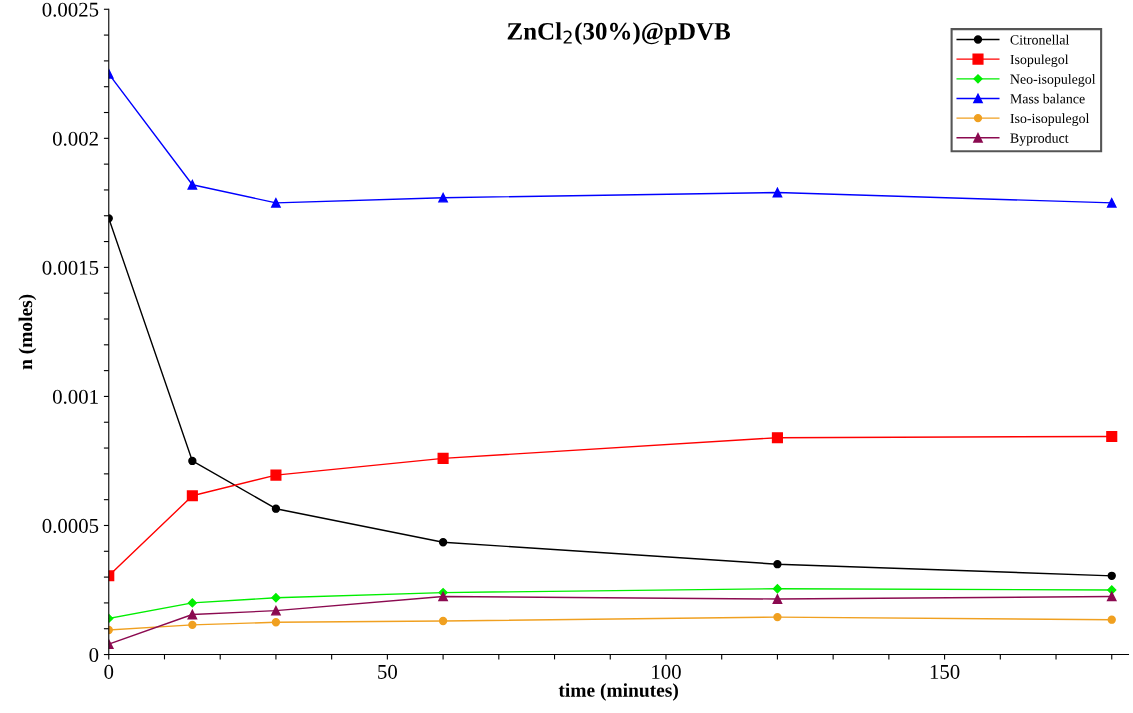 This screenshot has width=1133, height=713. Describe the element at coordinates (1050, 119) in the screenshot. I see `legend-label: Iso-isopulegol` at that location.